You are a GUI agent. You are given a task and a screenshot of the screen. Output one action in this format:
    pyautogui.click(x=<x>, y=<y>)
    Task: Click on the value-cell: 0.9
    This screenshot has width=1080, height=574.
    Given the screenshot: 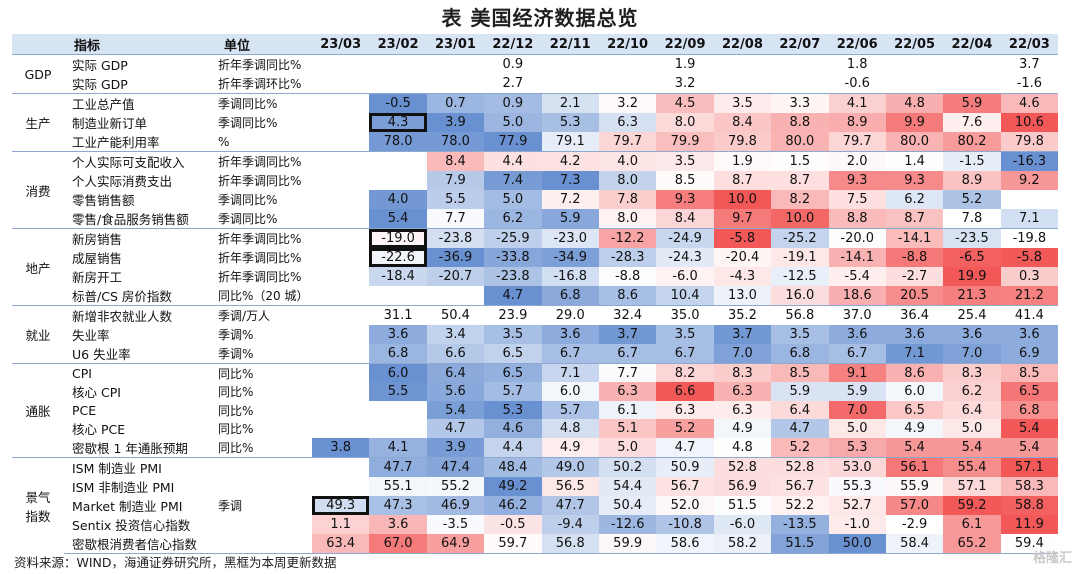 What is the action you would take?
    pyautogui.click(x=513, y=103)
    